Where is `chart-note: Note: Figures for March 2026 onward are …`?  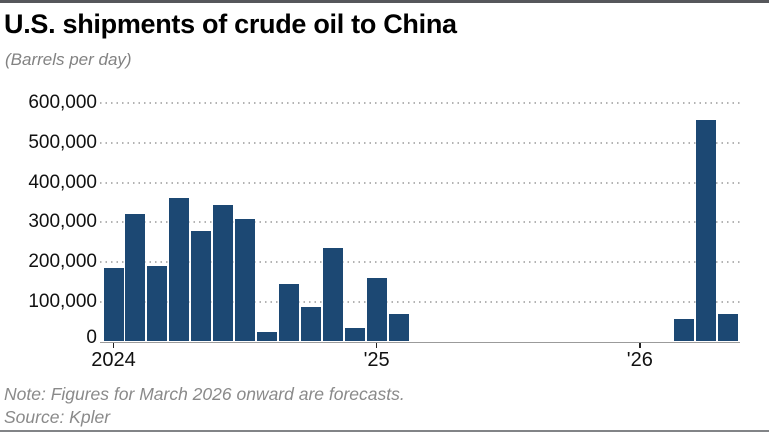
chart-note: Note: Figures for March 2026 onward are … is located at coordinates (204, 394).